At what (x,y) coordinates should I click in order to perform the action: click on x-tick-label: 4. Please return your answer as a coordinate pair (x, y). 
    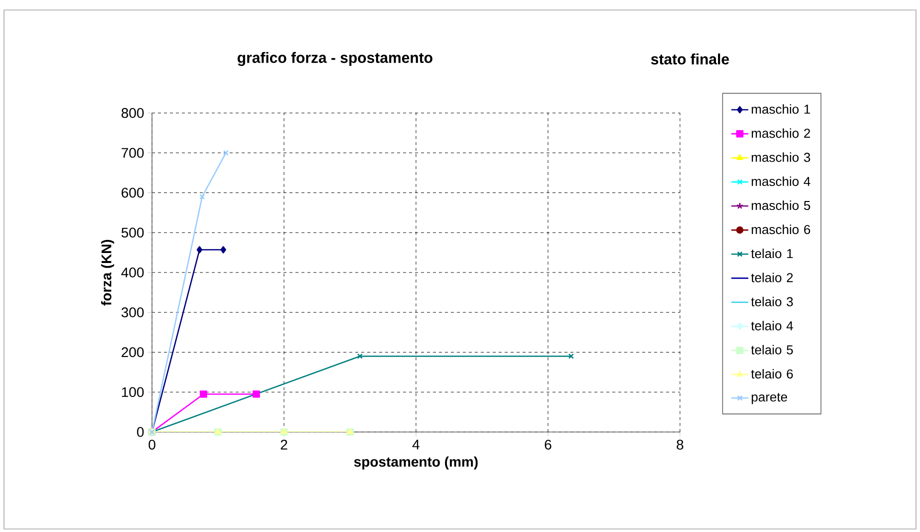
    Looking at the image, I should click on (416, 445).